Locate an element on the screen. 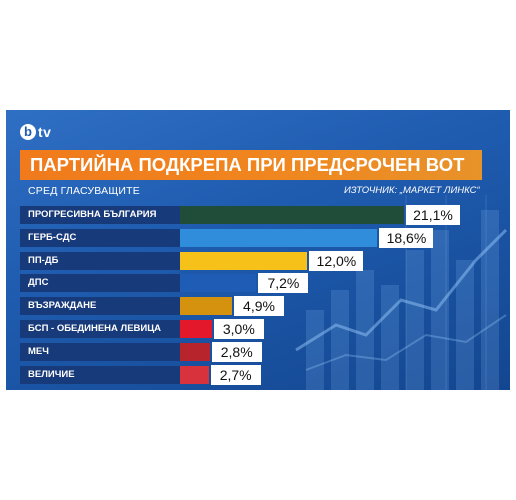 This screenshot has height=500, width=516. data-label: 2,7% is located at coordinates (235, 374).